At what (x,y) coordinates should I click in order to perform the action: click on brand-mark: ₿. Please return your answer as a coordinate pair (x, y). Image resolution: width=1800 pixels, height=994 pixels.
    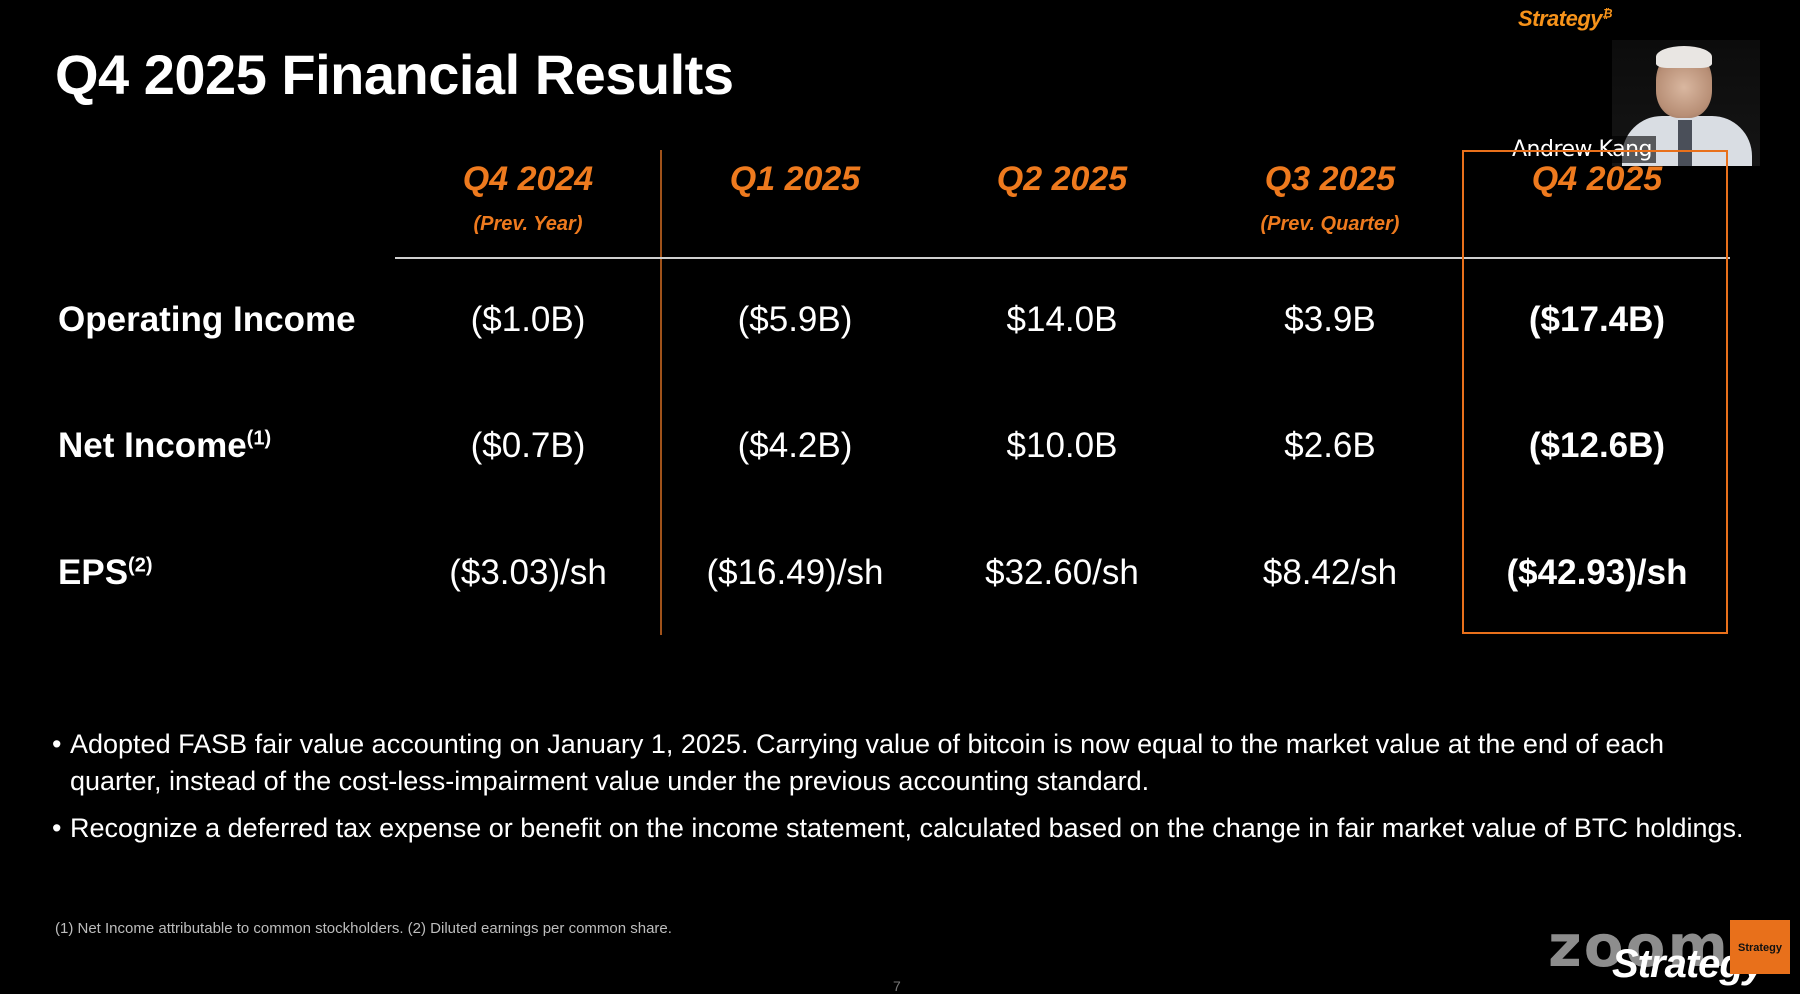
    Looking at the image, I should click on (1607, 13).